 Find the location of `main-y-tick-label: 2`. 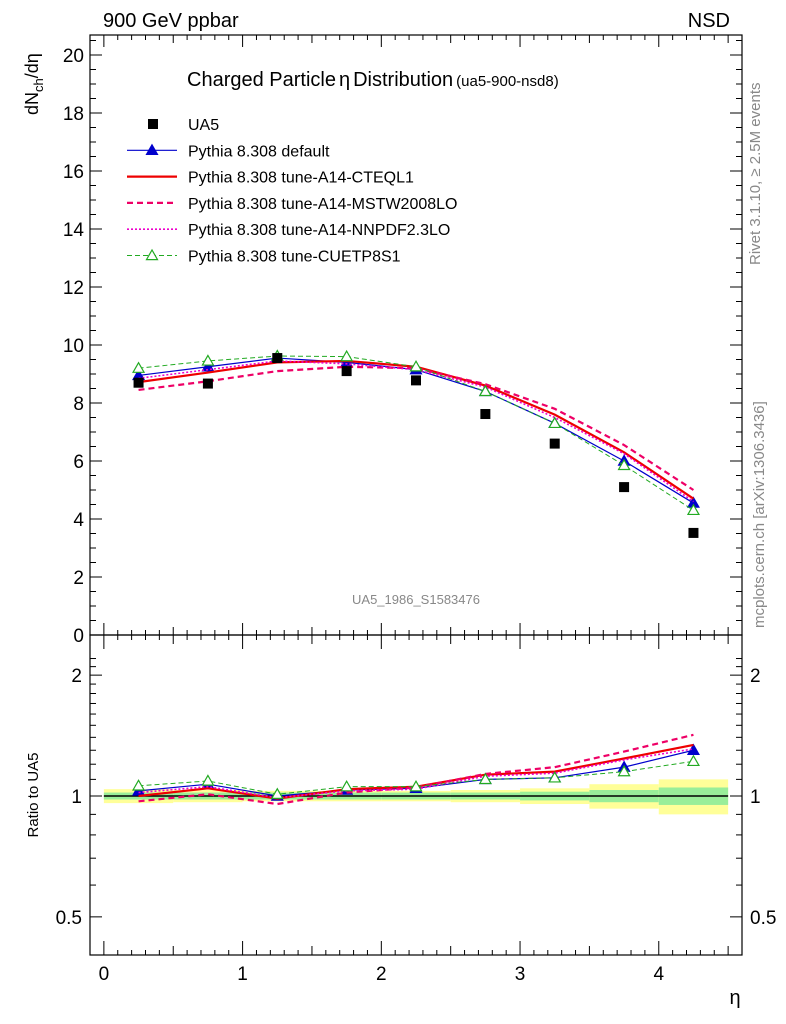

main-y-tick-label: 2 is located at coordinates (78, 578).